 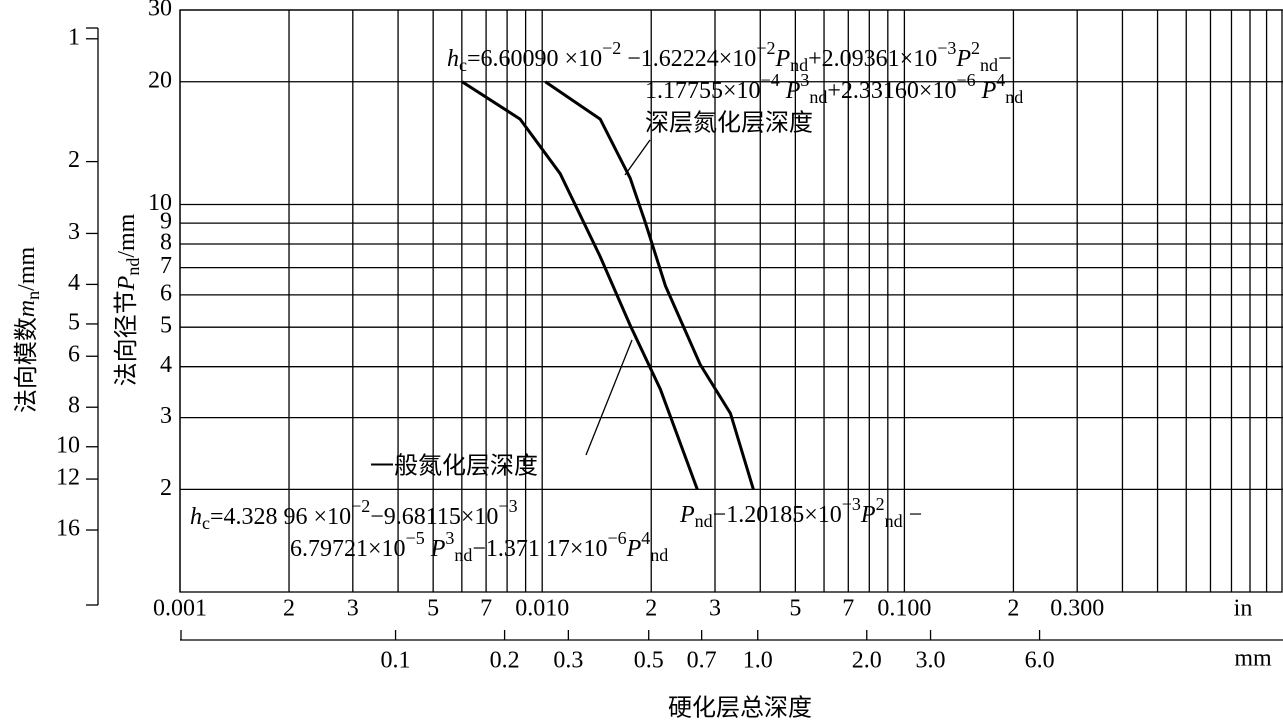 What do you see at coordinates (160, 11) in the screenshot?
I see `y-tick-label: 30` at bounding box center [160, 11].